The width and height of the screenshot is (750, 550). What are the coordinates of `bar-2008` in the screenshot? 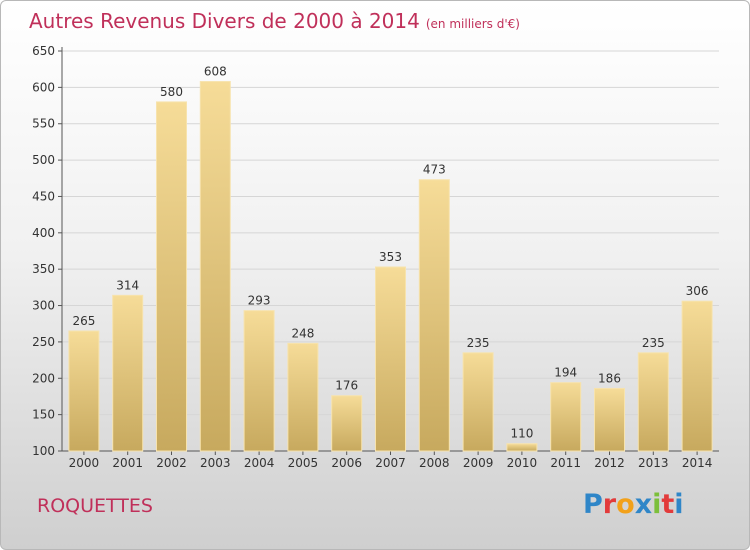 It's located at (434, 315).